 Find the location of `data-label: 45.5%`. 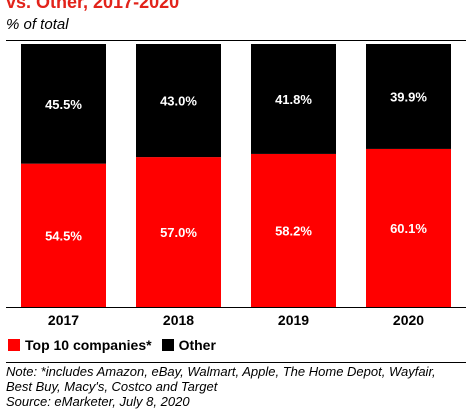

data-label: 45.5% is located at coordinates (63, 104).